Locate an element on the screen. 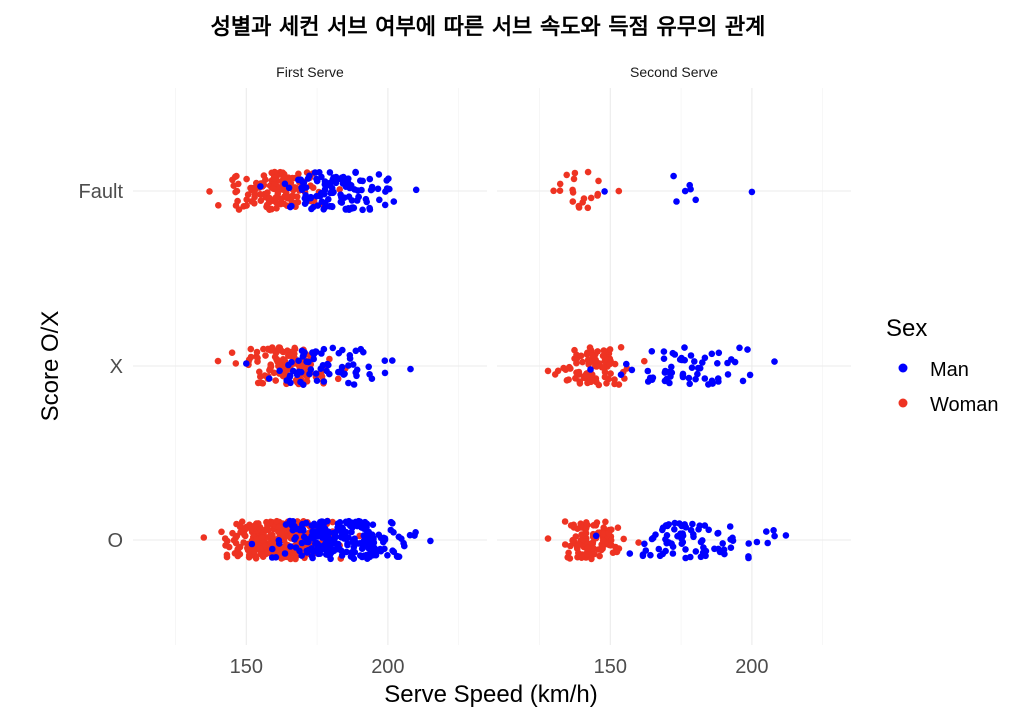 Image resolution: width=1025 pixels, height=718 pixels. legend-marker-woman is located at coordinates (903, 403).